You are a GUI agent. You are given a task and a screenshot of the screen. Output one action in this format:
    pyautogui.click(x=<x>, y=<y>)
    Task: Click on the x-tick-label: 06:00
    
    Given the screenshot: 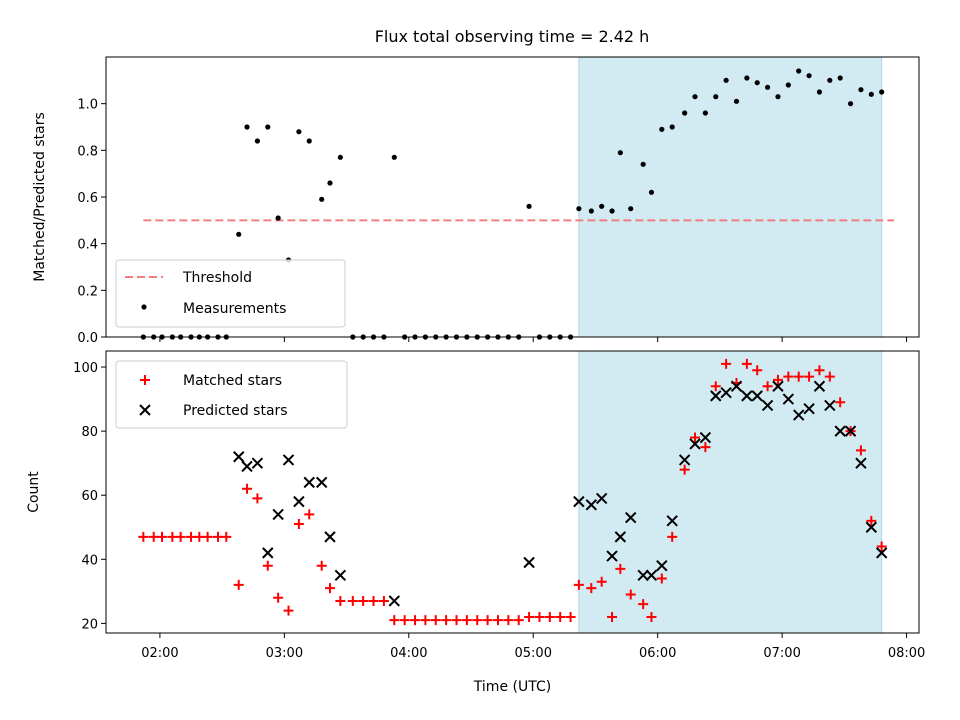 What is the action you would take?
    pyautogui.click(x=657, y=653)
    